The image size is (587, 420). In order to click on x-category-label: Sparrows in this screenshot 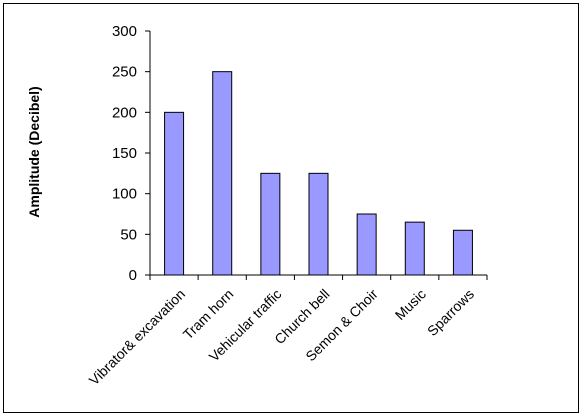, I will do `click(450, 312)`.